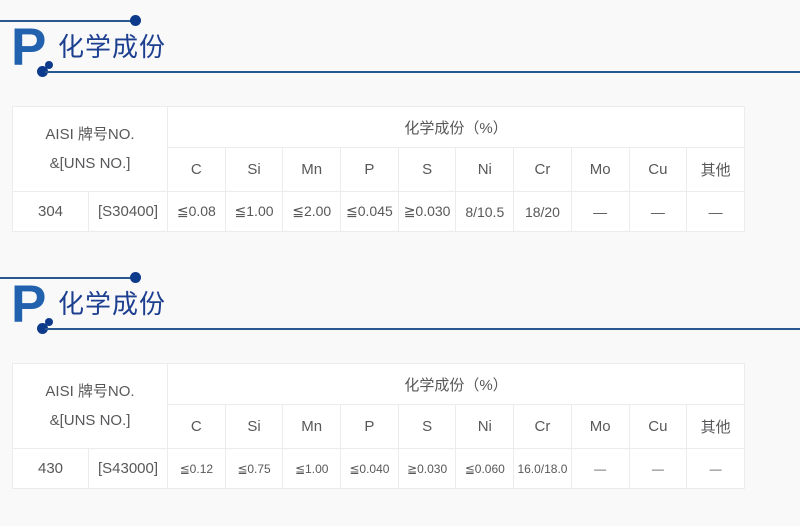  Describe the element at coordinates (254, 211) in the screenshot. I see `value-cell-si: ≦1.00` at that location.